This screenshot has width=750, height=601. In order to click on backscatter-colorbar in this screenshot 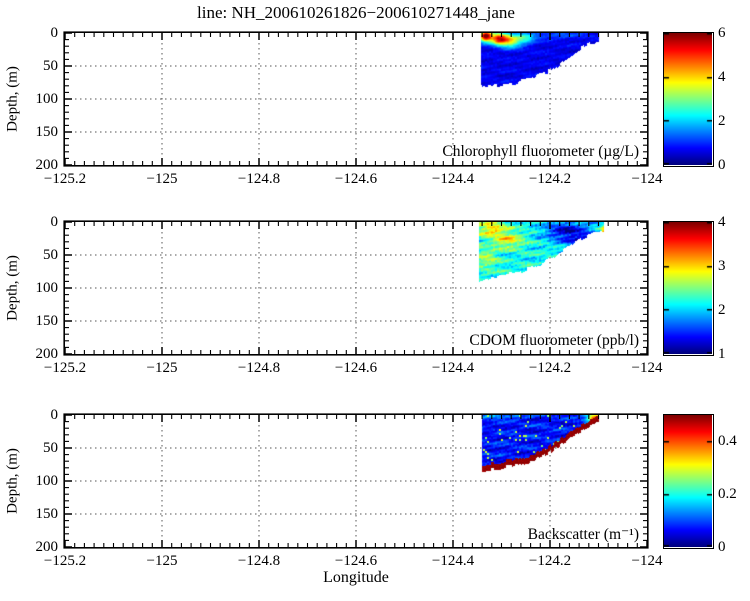, I will do `click(688, 481)`.